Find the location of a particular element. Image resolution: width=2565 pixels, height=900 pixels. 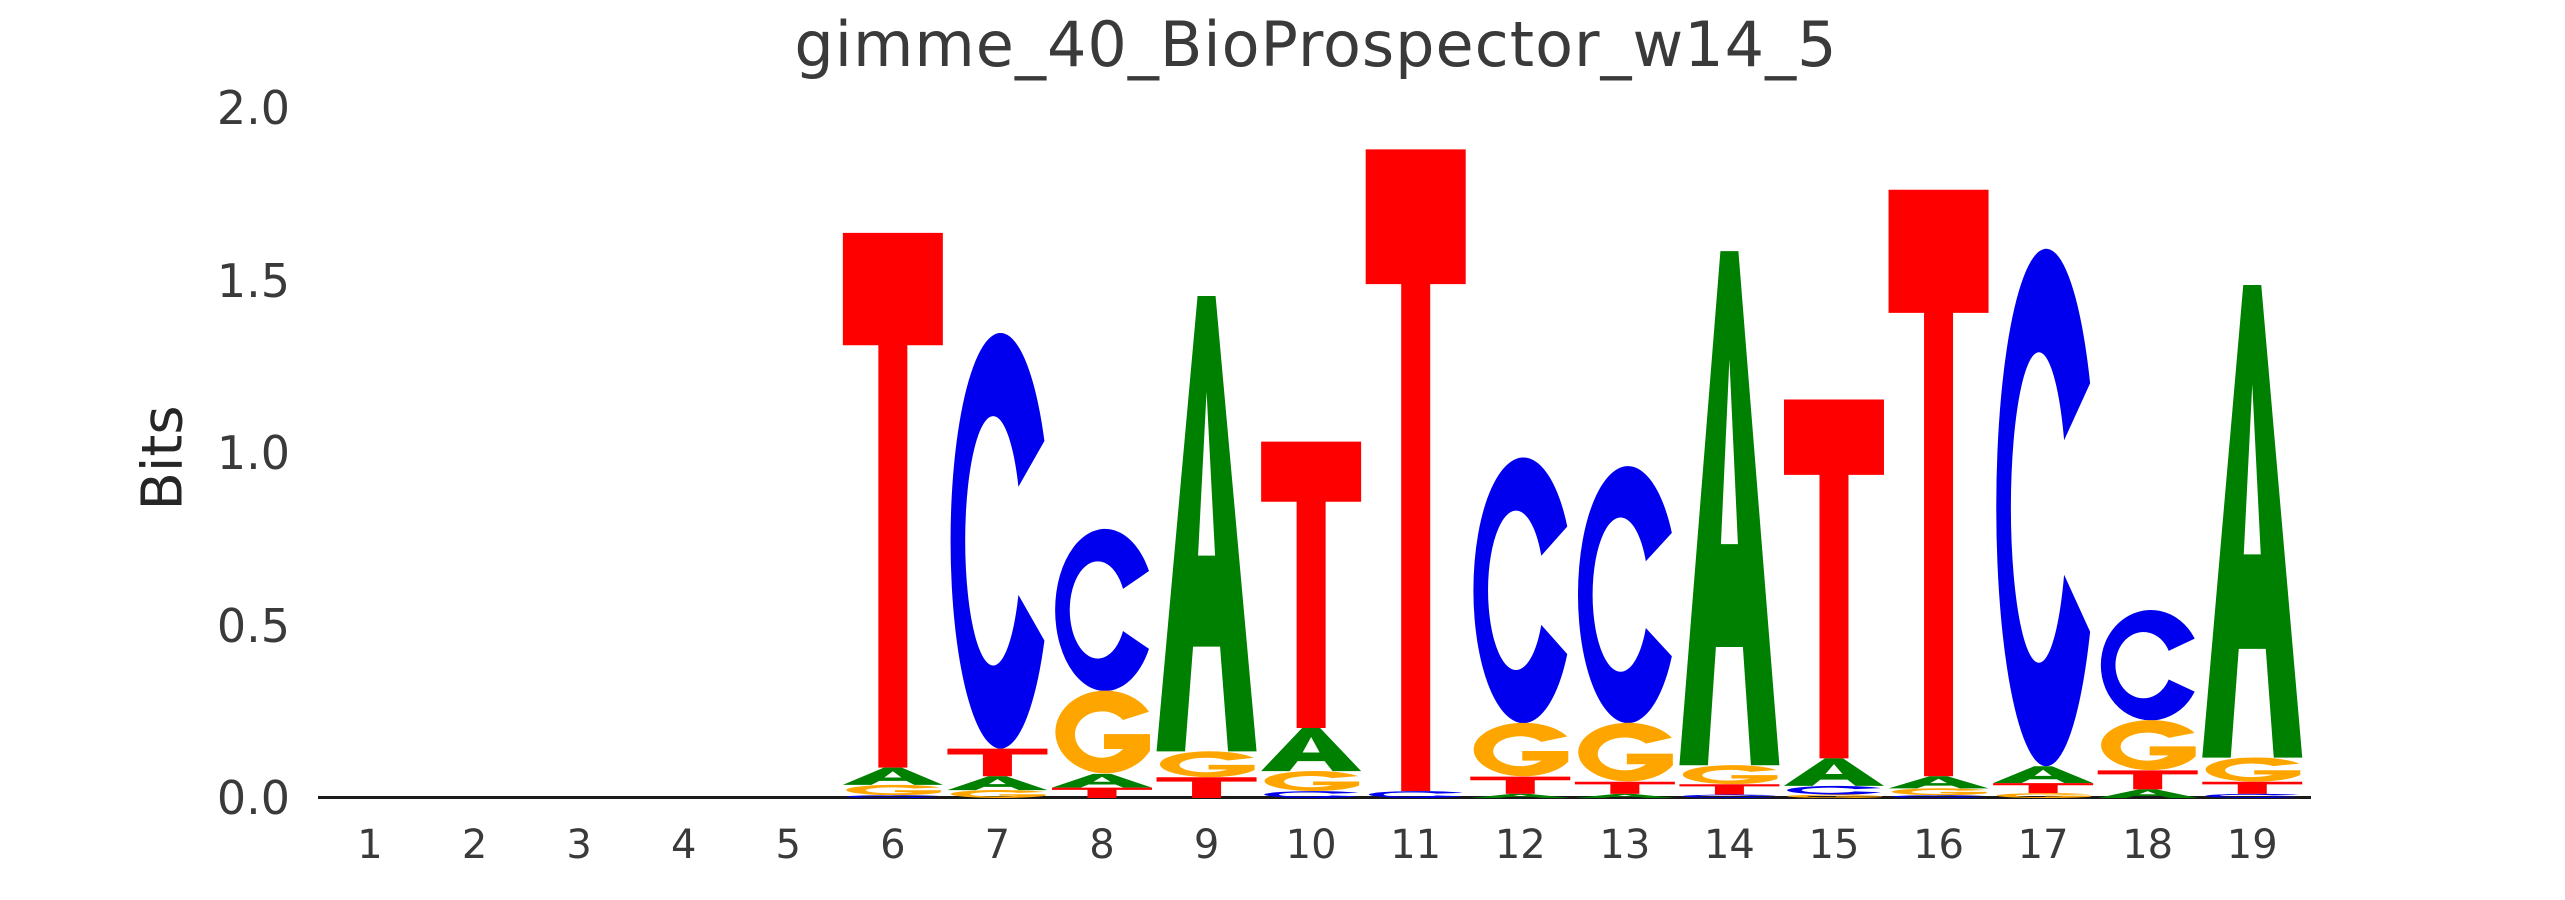

x-tick-label: 19 is located at coordinates (2252, 845).